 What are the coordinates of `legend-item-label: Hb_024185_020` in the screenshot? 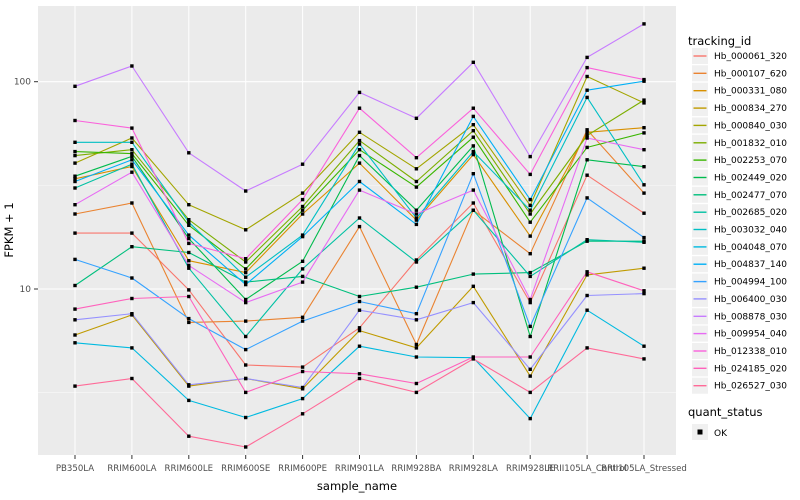 It's located at (750, 369).